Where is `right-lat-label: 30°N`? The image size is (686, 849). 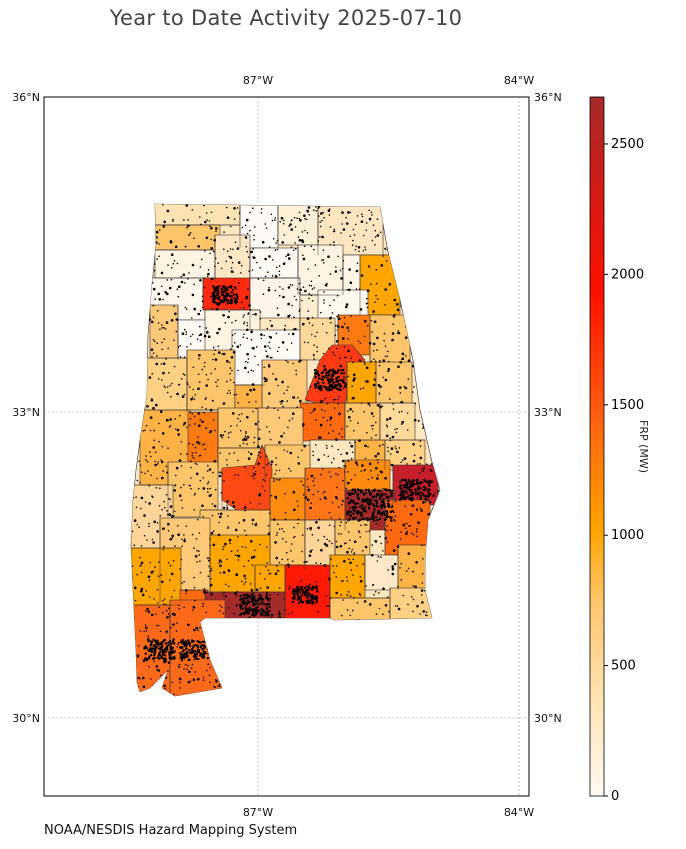
right-lat-label: 30°N is located at coordinates (548, 718).